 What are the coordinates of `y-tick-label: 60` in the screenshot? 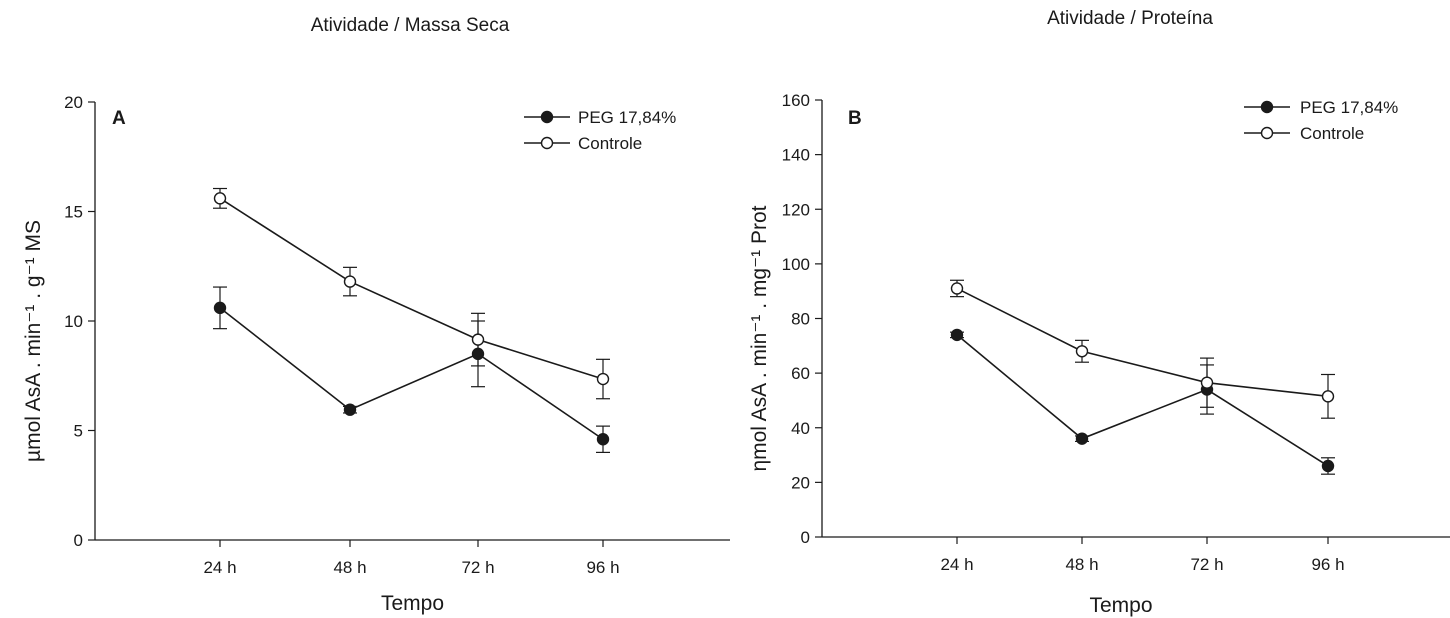 It's located at (800, 373).